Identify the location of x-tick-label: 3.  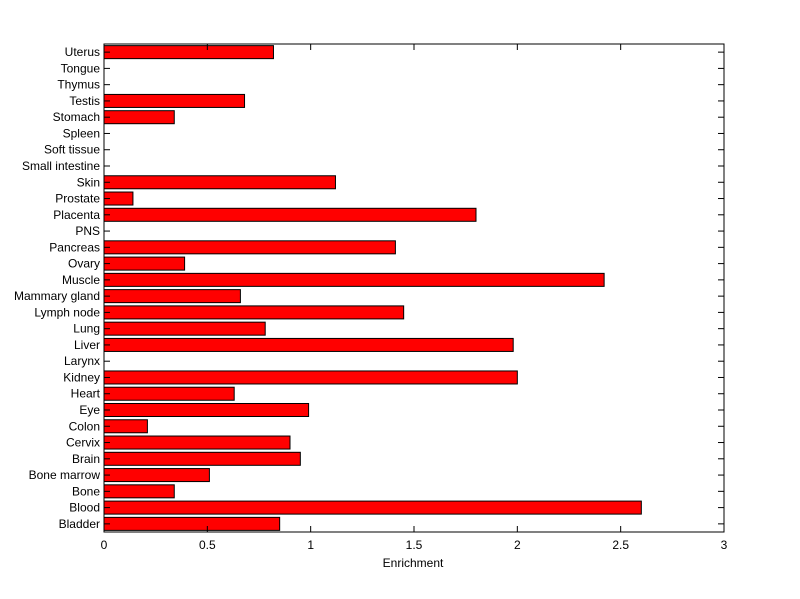
(724, 545).